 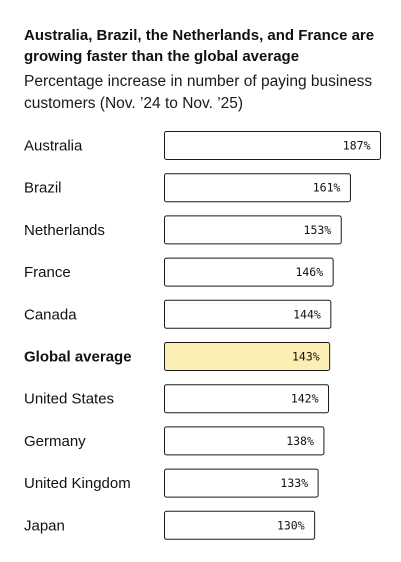 What do you see at coordinates (309, 272) in the screenshot?
I see `value-label: 146%` at bounding box center [309, 272].